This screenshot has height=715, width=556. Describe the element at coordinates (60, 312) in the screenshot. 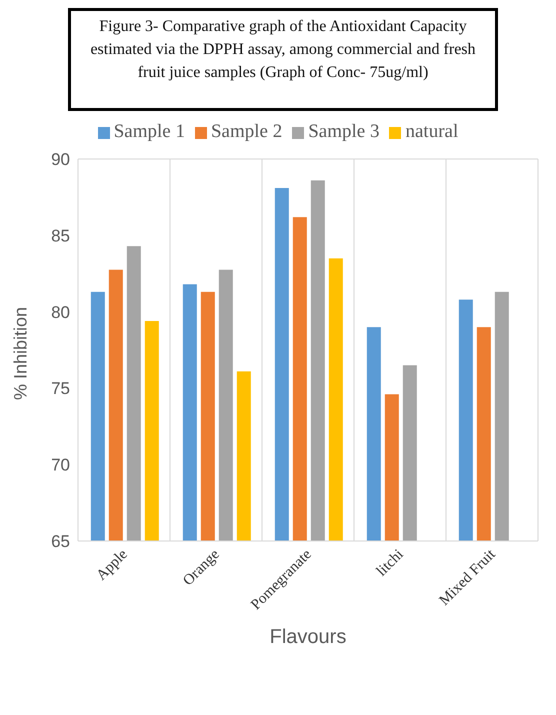

I see `y-tick-label: 80` at that location.